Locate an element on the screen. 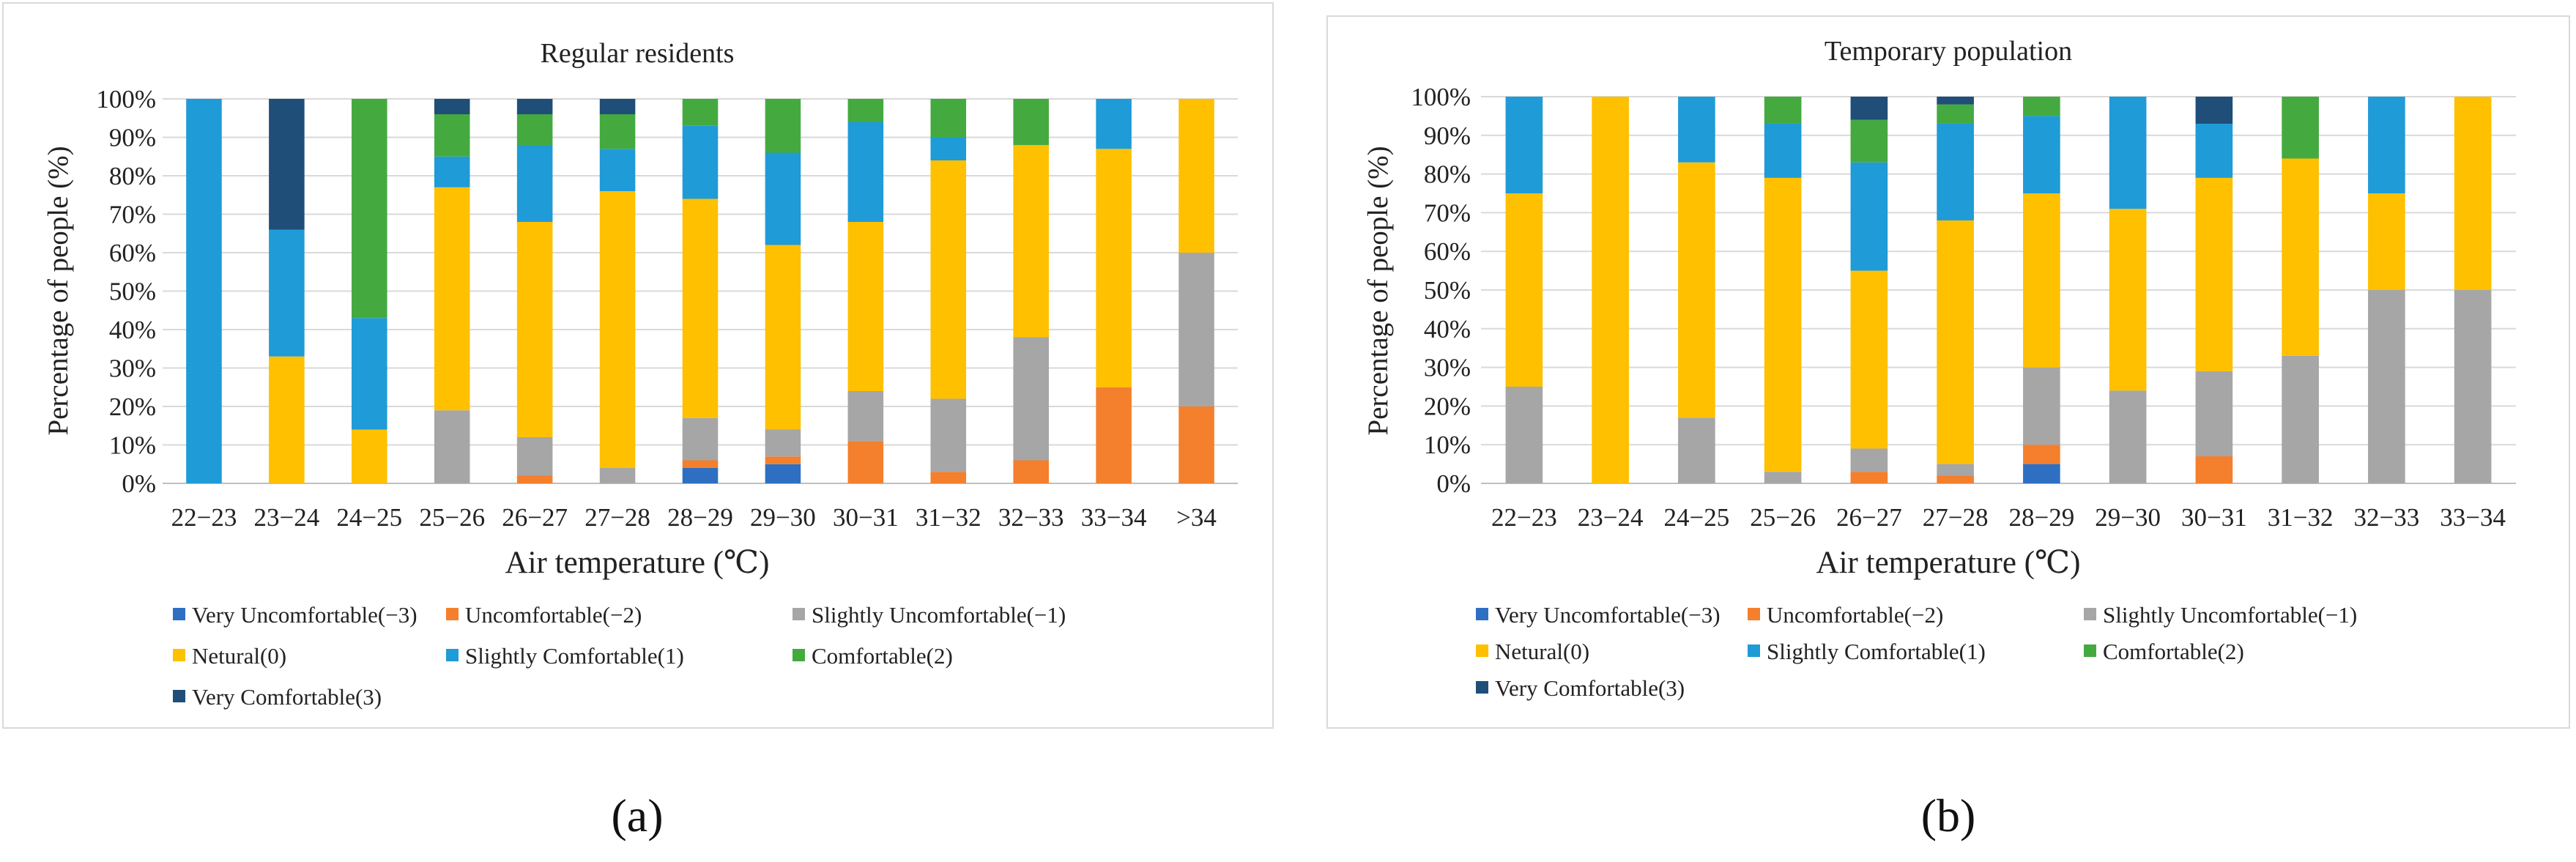 The width and height of the screenshot is (2576, 862). x-tick-label: 25−26 is located at coordinates (452, 517).